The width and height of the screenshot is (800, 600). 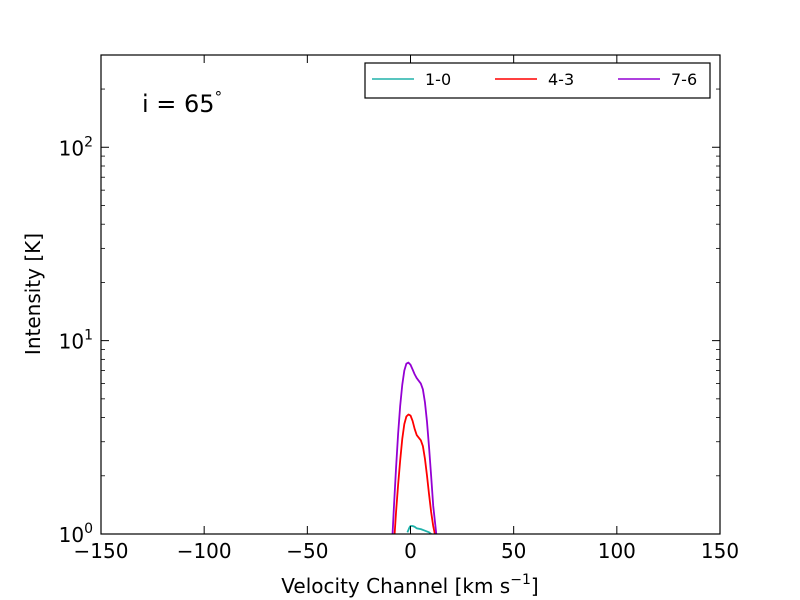 What do you see at coordinates (438, 79) in the screenshot?
I see `legend-label-1-0: 1-0` at bounding box center [438, 79].